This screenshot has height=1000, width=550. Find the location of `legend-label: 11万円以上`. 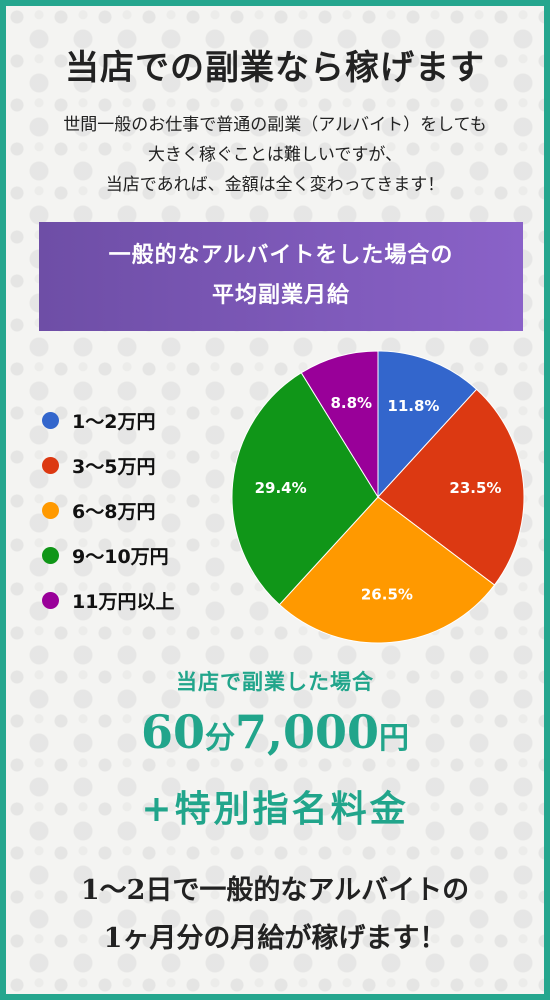

legend-label: 11万円以上 is located at coordinates (123, 602).